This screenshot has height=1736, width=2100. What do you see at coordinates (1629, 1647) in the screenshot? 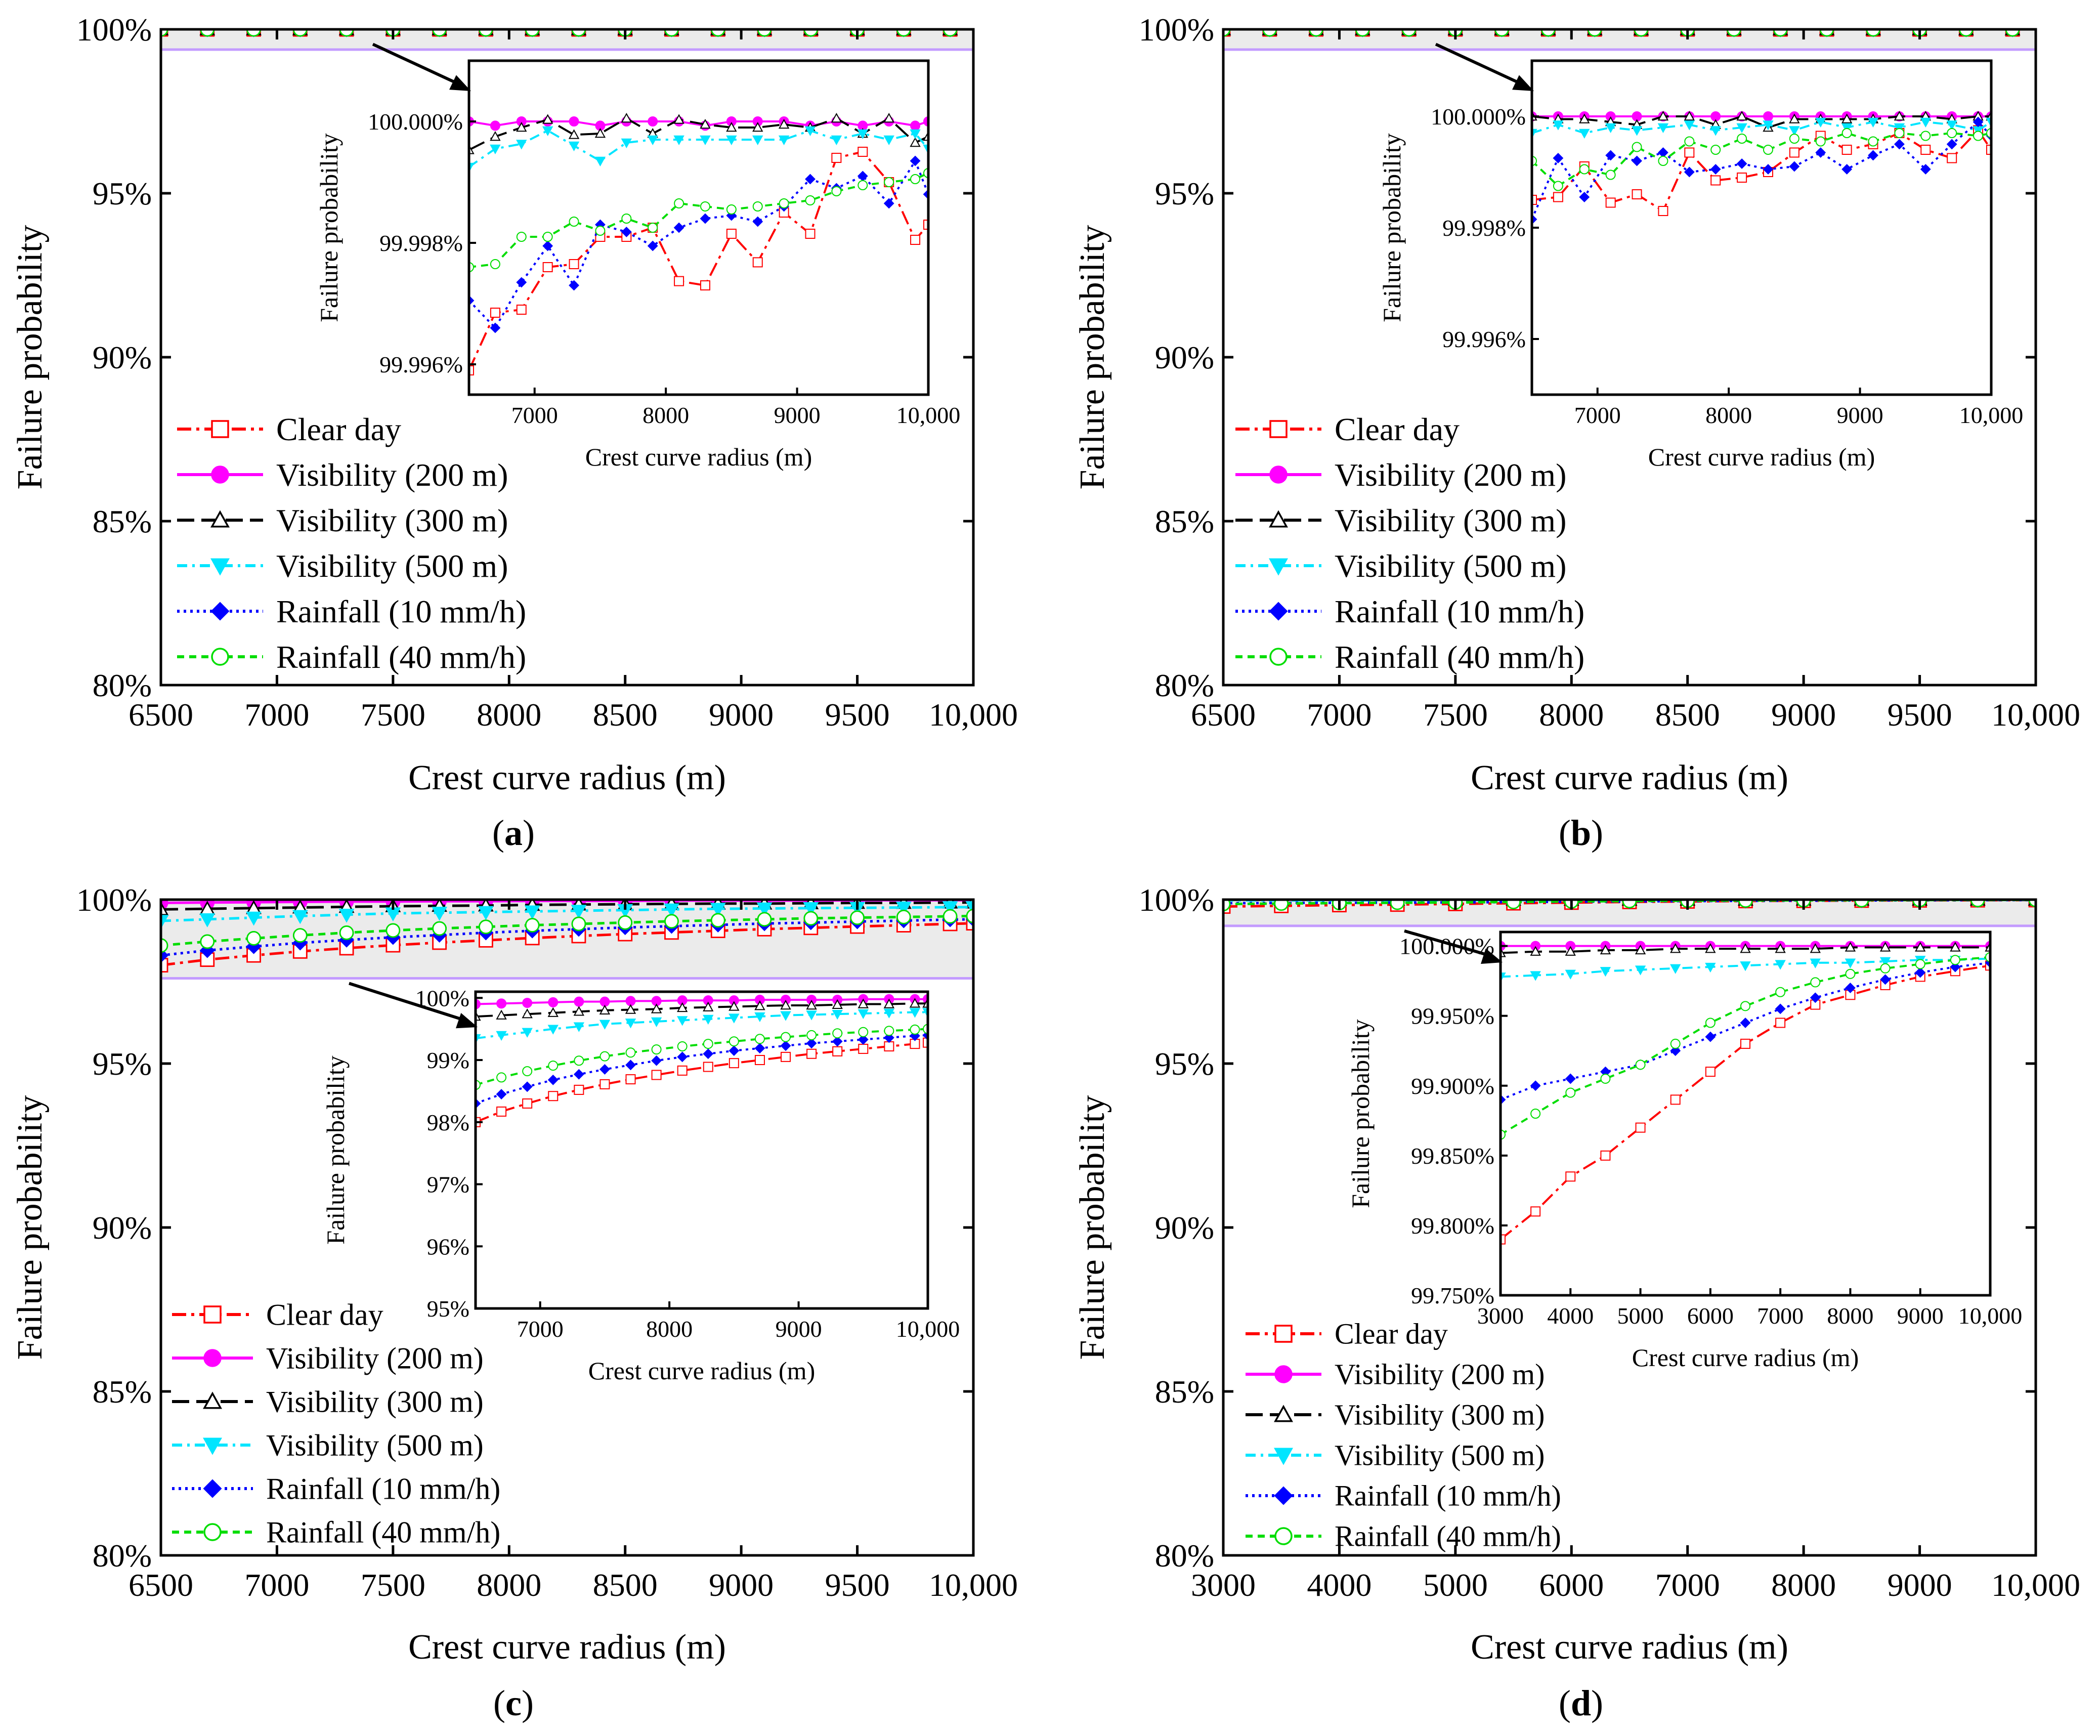
I see `x-axis-title: Crest curve radius (m)` at bounding box center [1629, 1647].